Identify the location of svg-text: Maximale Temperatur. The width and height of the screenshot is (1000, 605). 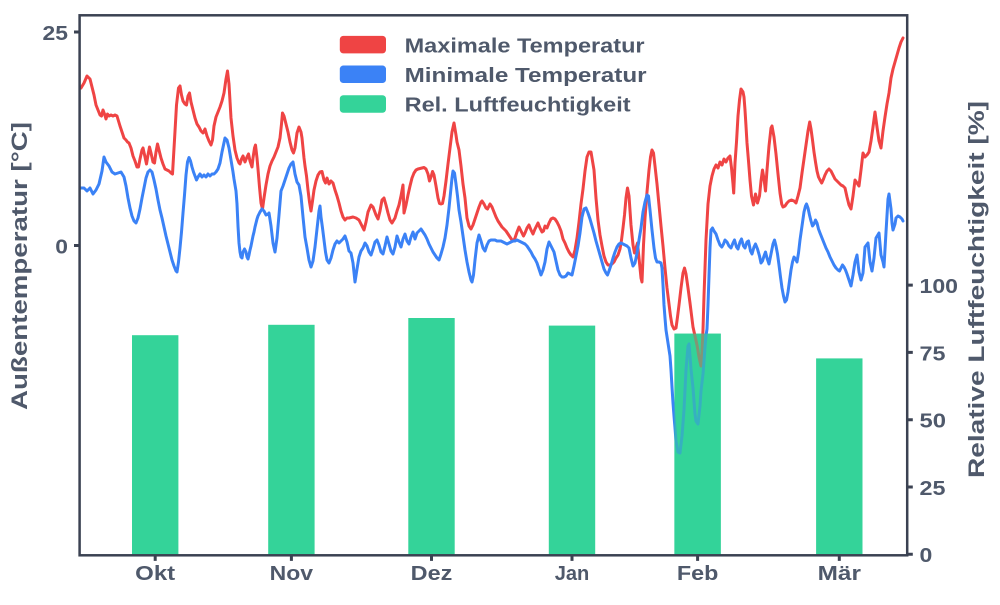
(525, 45).